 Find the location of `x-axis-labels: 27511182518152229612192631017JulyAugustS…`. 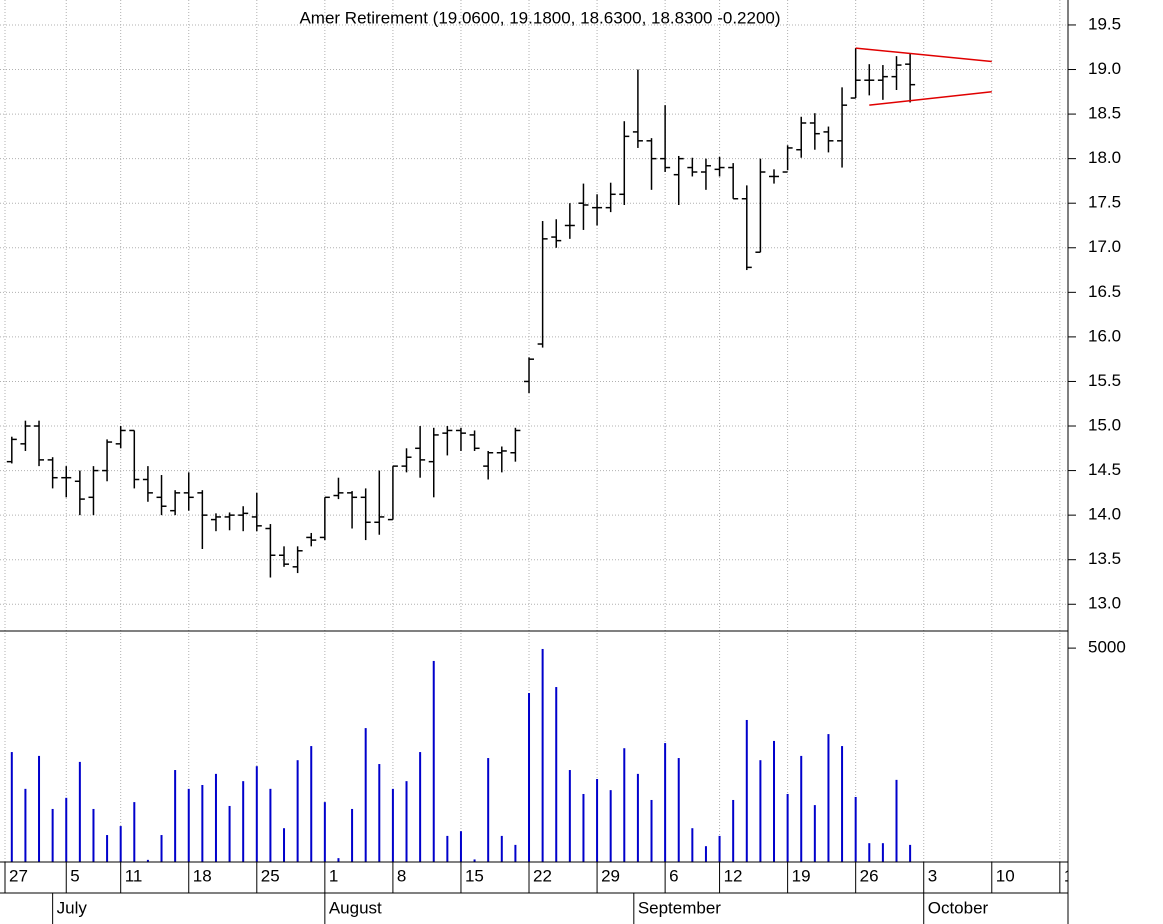

x-axis-labels: 27511182518152229612192631017JulyAugustS… is located at coordinates (543, 893).